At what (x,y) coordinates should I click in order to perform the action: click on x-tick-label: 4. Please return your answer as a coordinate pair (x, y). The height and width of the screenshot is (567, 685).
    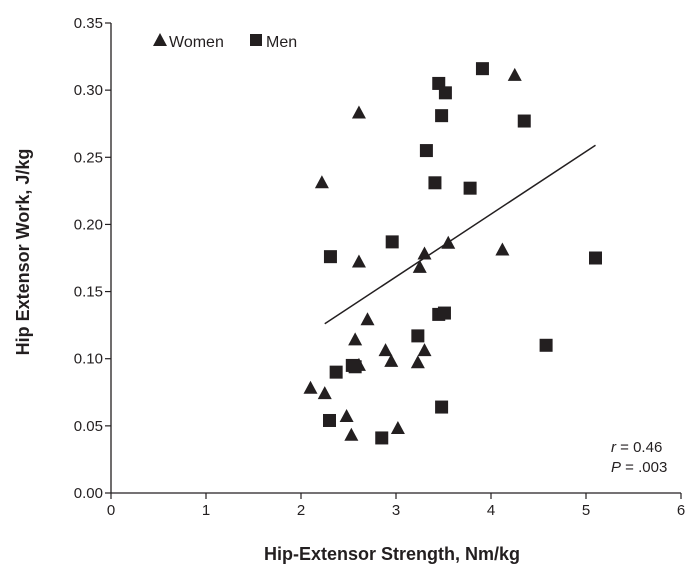
    Looking at the image, I should click on (491, 510).